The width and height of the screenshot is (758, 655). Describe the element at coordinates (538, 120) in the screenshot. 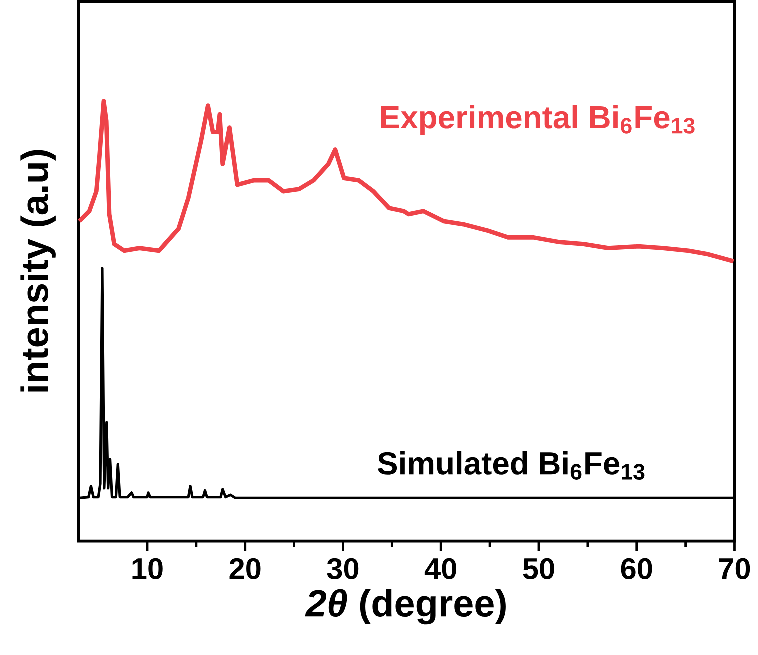

I see `series-label: Experimental Bi$_{6}$Fe$_{13}$` at that location.